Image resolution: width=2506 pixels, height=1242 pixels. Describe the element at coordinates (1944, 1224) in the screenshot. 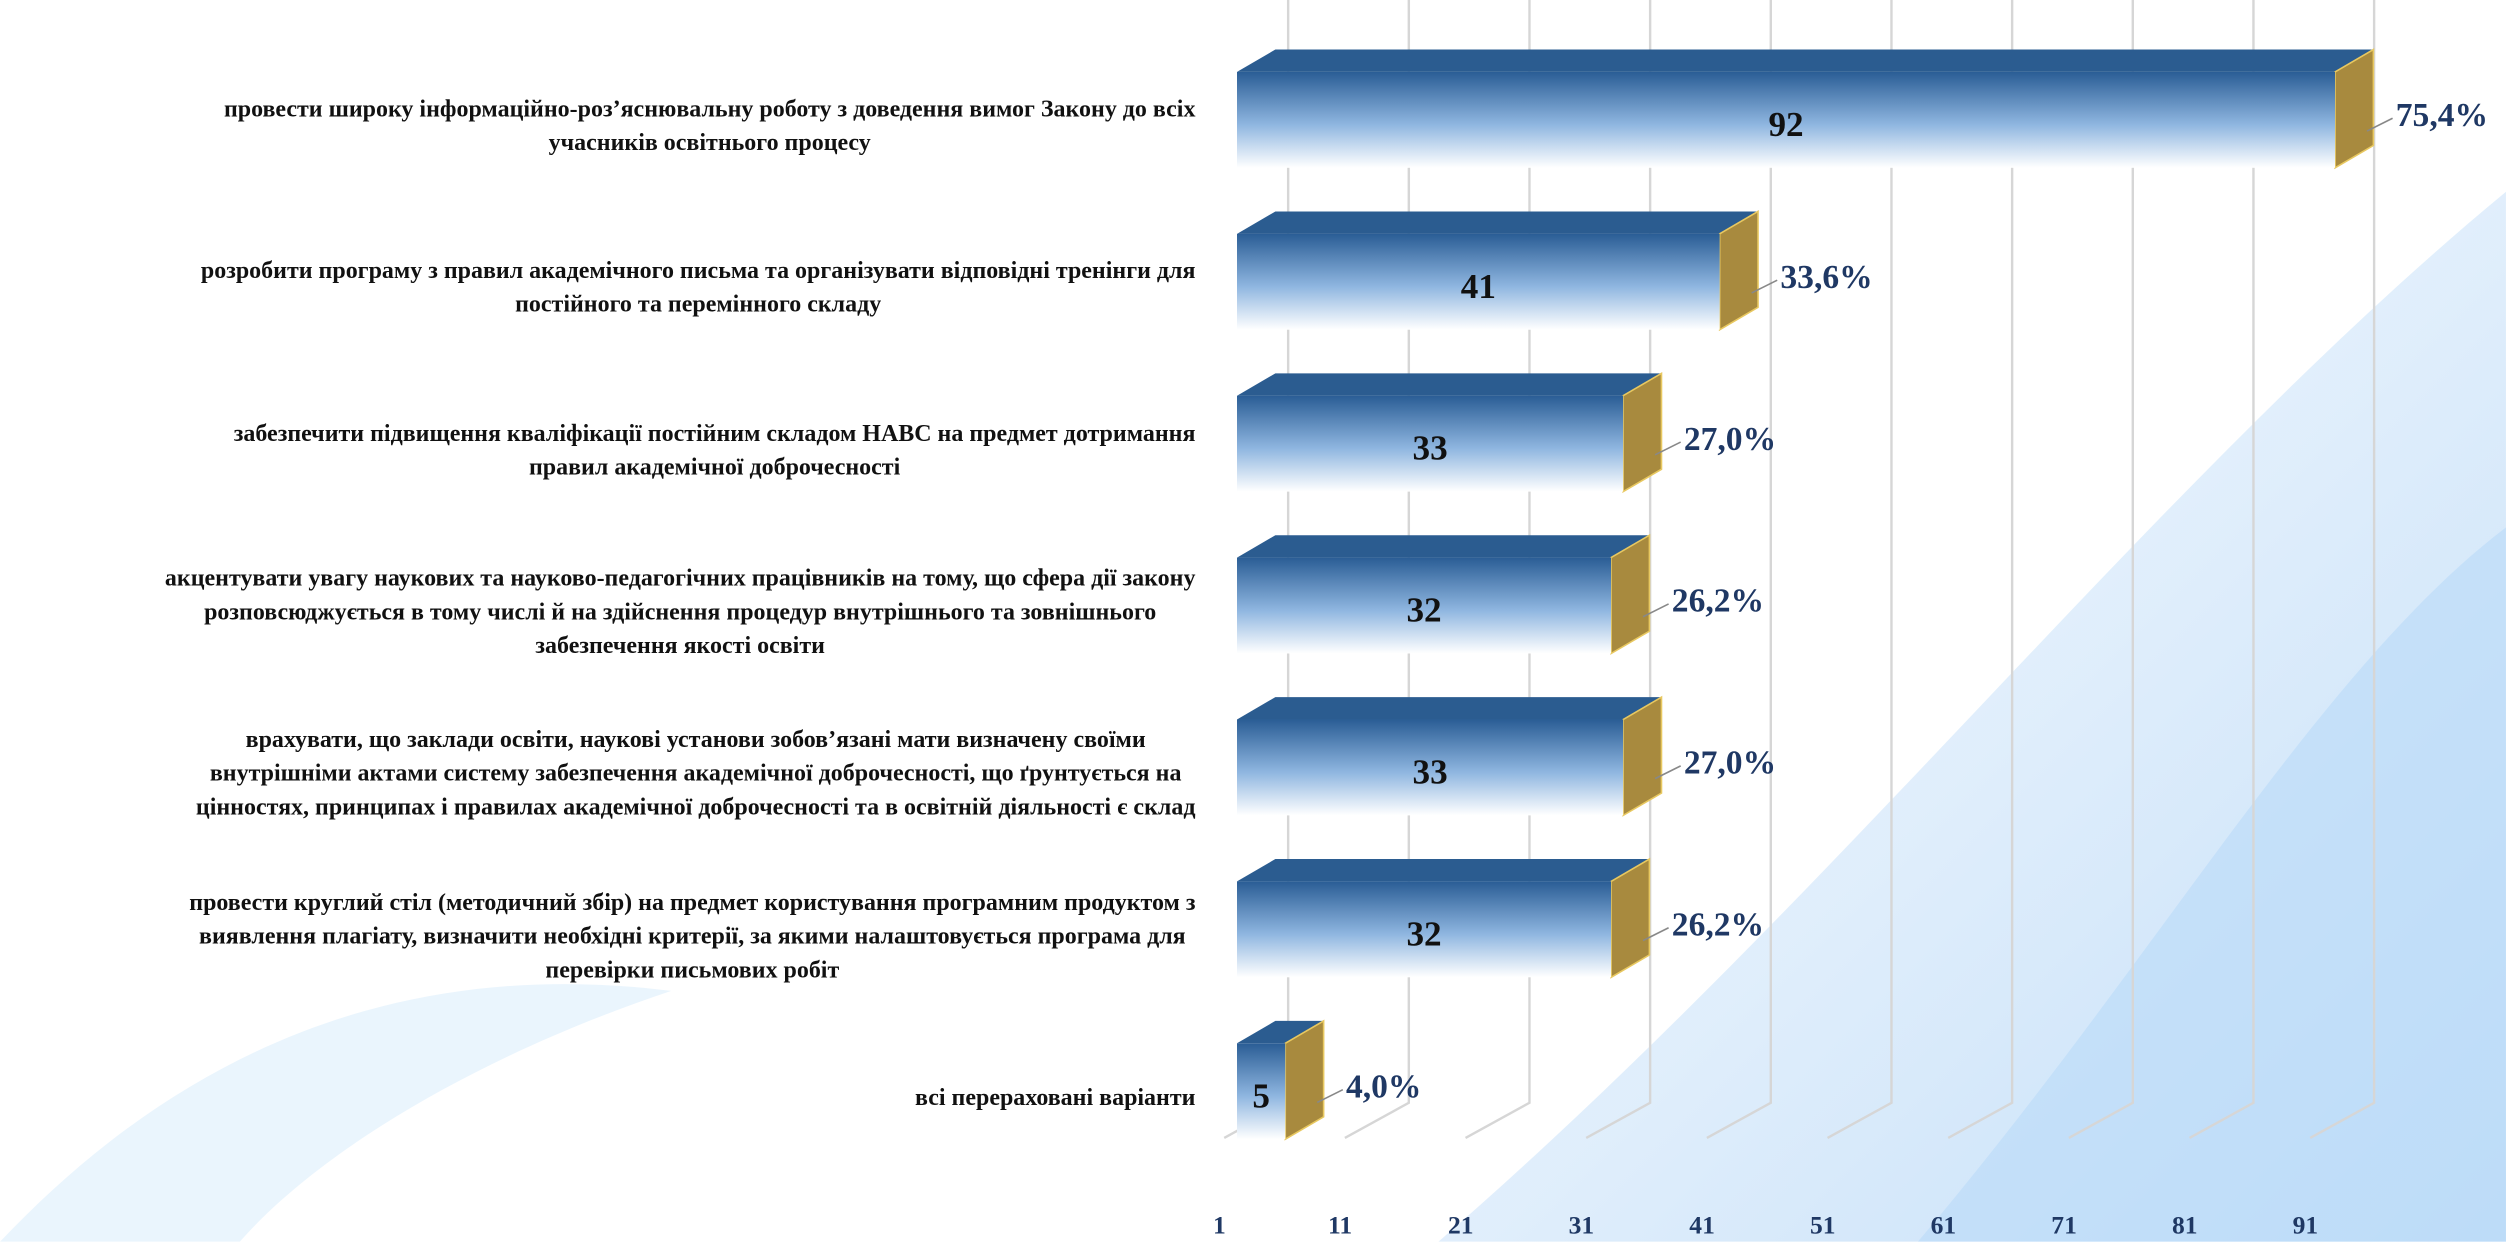

I see `x-tick-label: 61` at that location.